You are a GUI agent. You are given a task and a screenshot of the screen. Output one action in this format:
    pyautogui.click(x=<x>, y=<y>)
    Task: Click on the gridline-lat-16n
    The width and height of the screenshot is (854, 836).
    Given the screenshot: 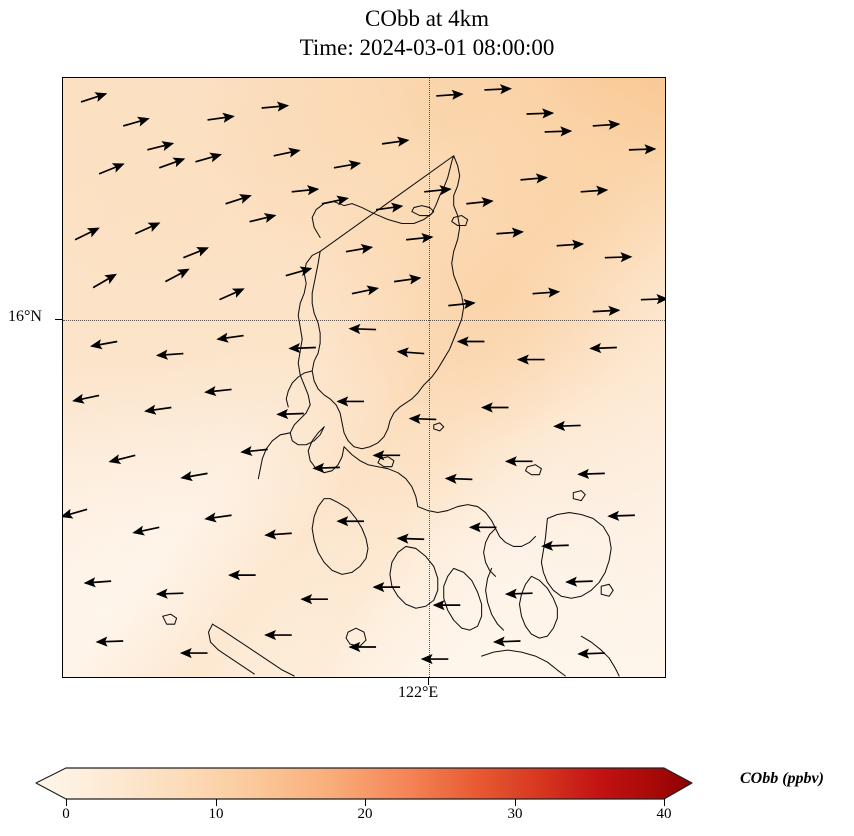 What is the action you would take?
    pyautogui.click(x=364, y=320)
    